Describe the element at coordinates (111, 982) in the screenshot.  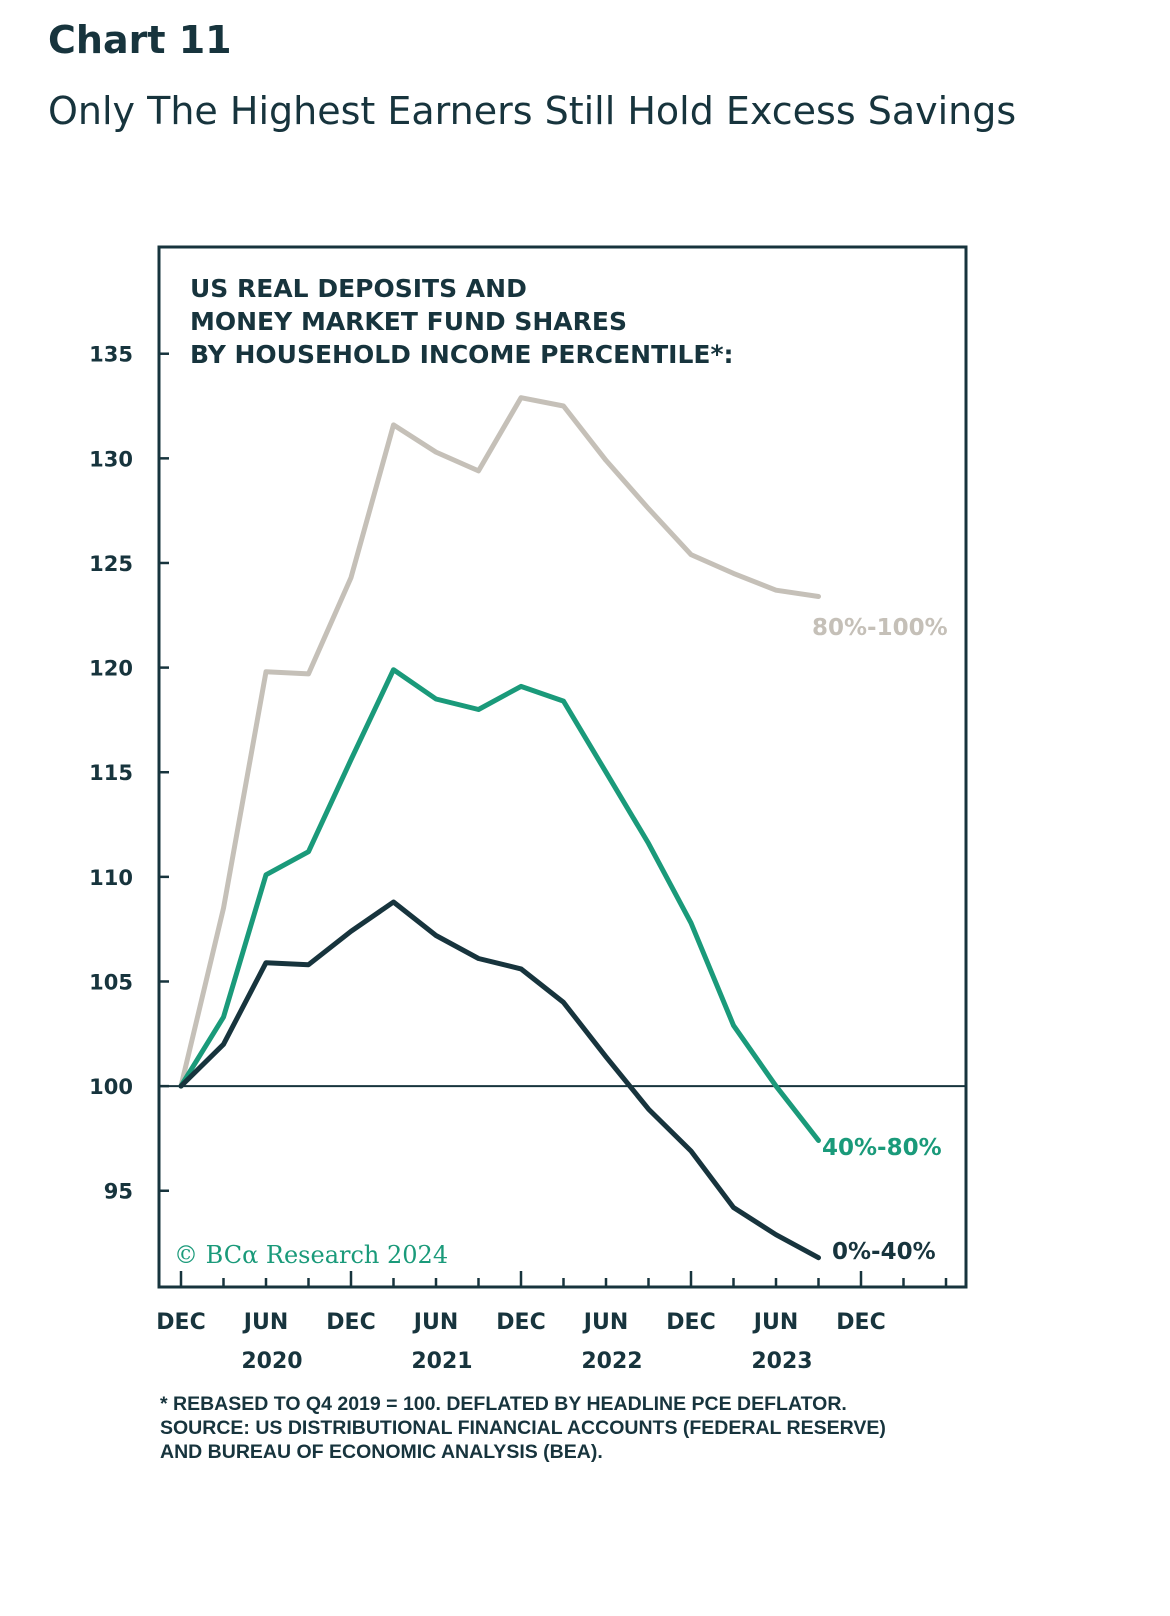
I see `y-tick-label: 105` at that location.